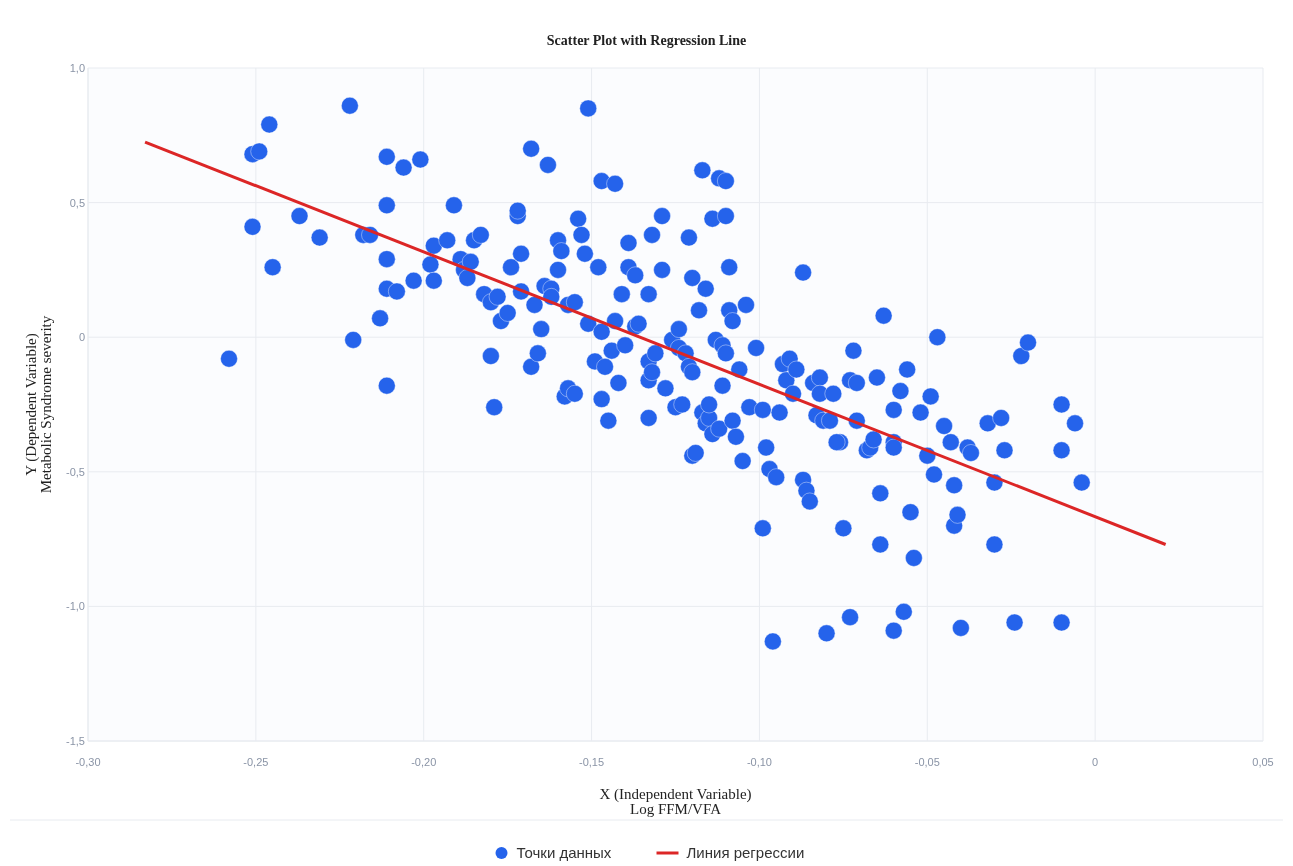 This screenshot has height=866, width=1293. What do you see at coordinates (75, 471) in the screenshot?
I see `y-tick-label: -0,5` at bounding box center [75, 471].